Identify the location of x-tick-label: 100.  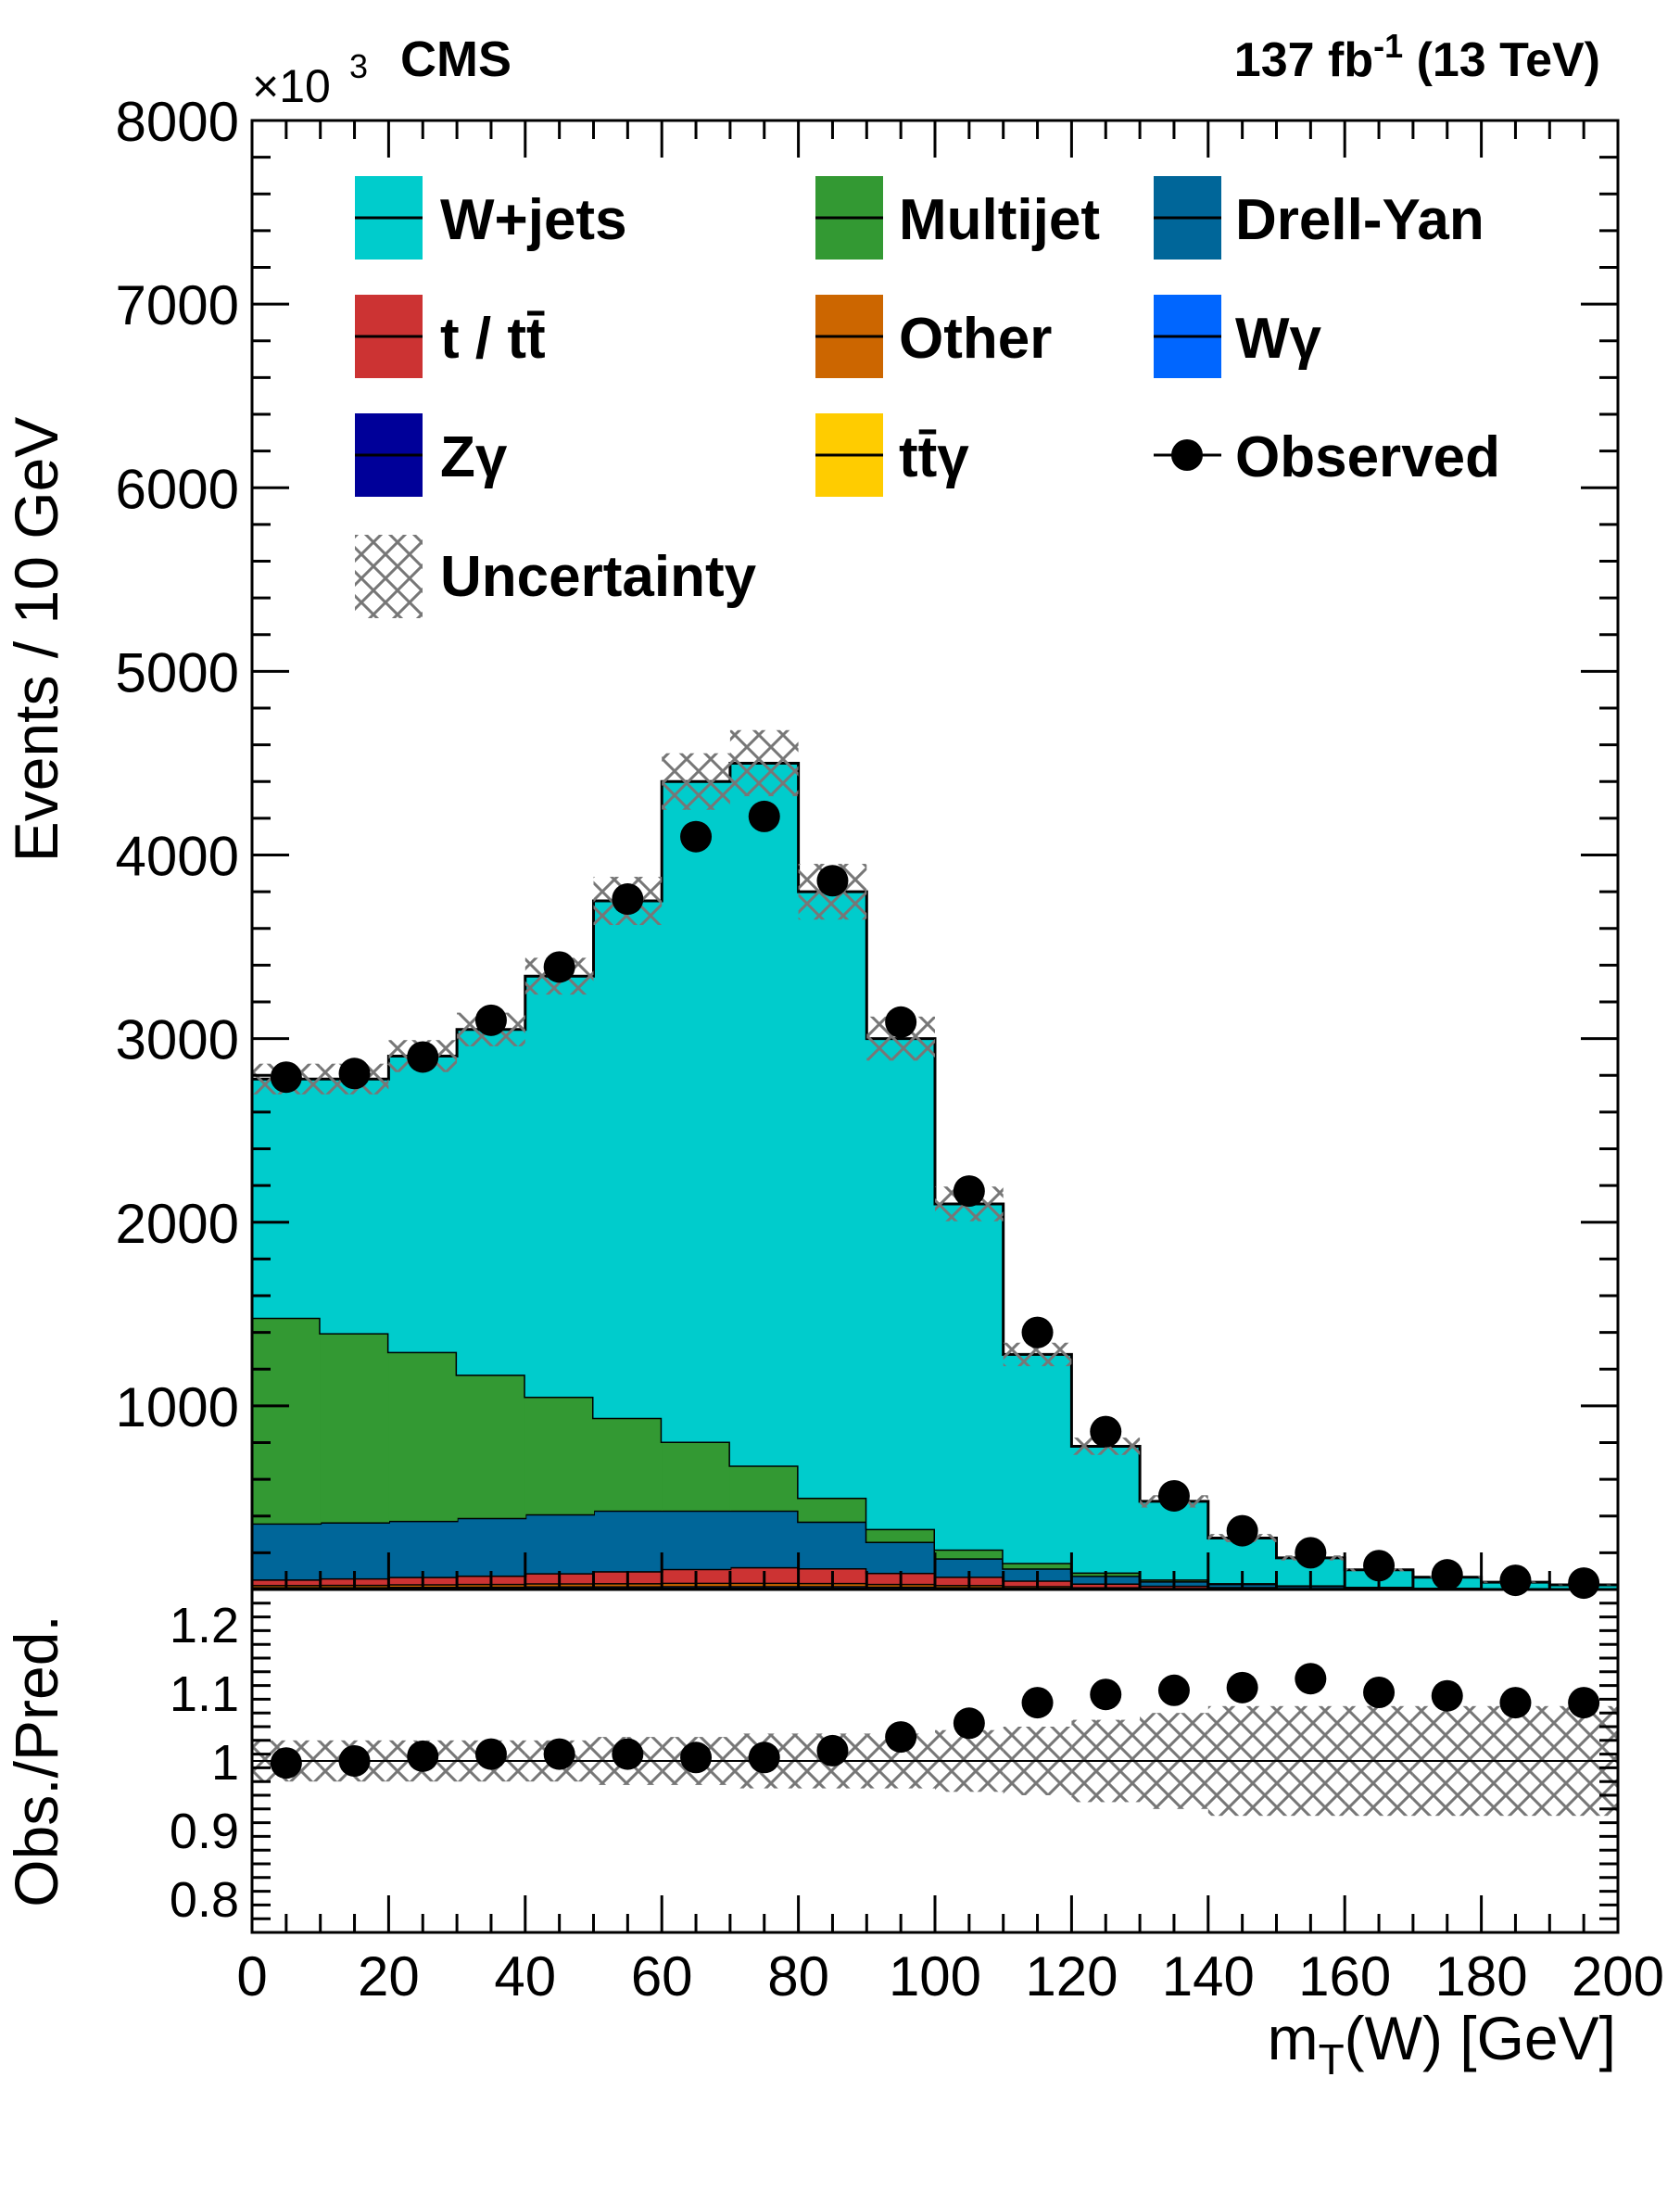
(935, 1976).